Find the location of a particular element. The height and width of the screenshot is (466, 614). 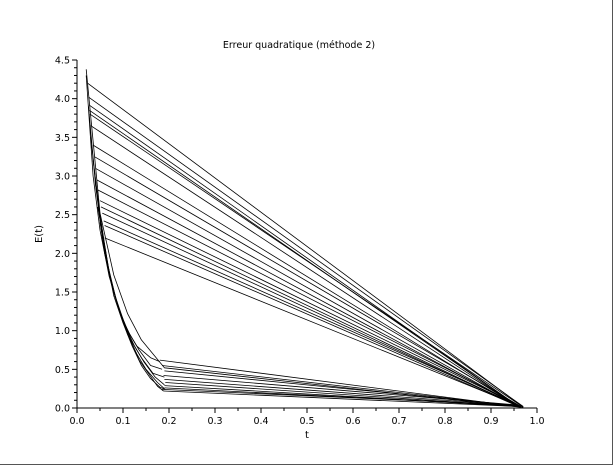

x-tick-label: 0.8 is located at coordinates (444, 421).